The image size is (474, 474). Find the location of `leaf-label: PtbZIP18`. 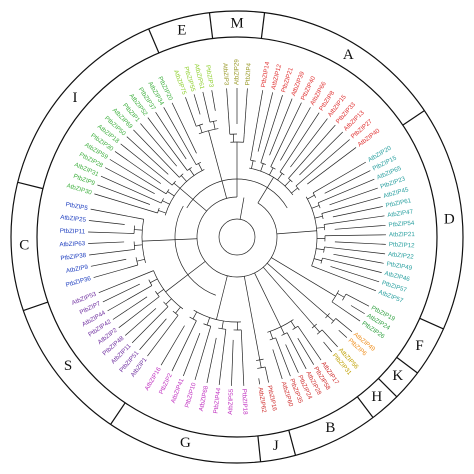

leaf-label: PtbZIP18 is located at coordinates (244, 402).